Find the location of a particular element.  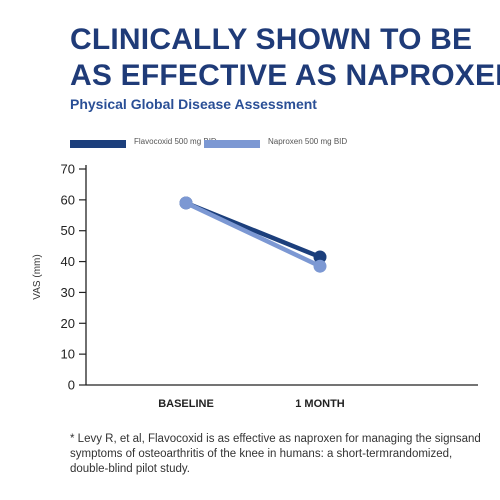

series-line-naproxen is located at coordinates (253, 234).